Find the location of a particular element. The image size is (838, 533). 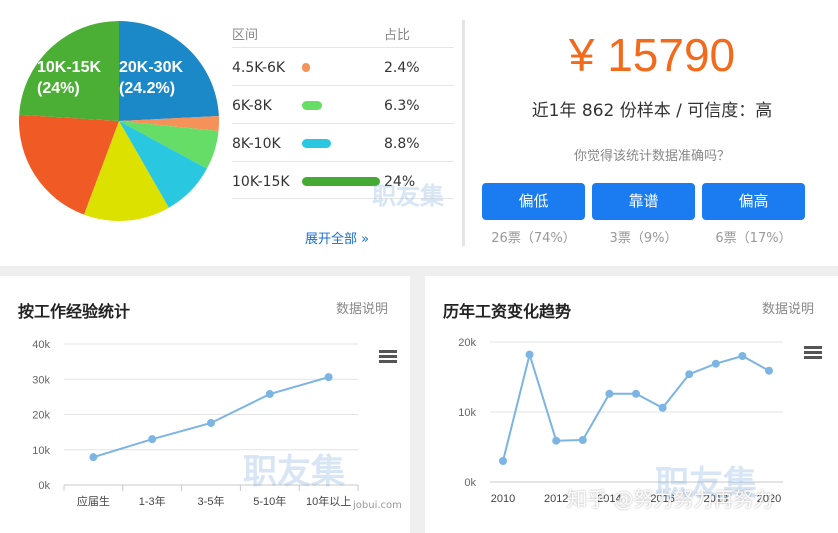

history-line-chart: 0k 10k 20k 2010 2012 2014 2016 2018 2020 is located at coordinates (620, 421).